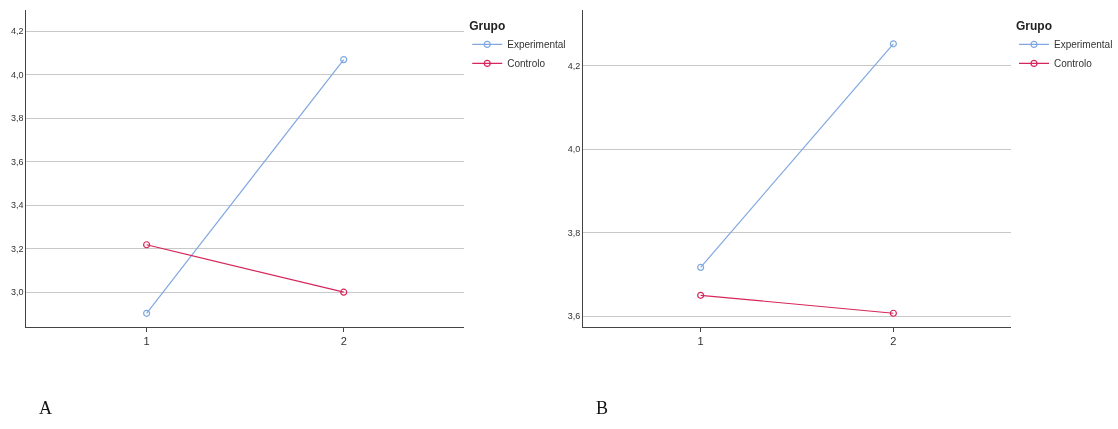 The height and width of the screenshot is (429, 1118). What do you see at coordinates (602, 408) in the screenshot?
I see `text: B` at bounding box center [602, 408].